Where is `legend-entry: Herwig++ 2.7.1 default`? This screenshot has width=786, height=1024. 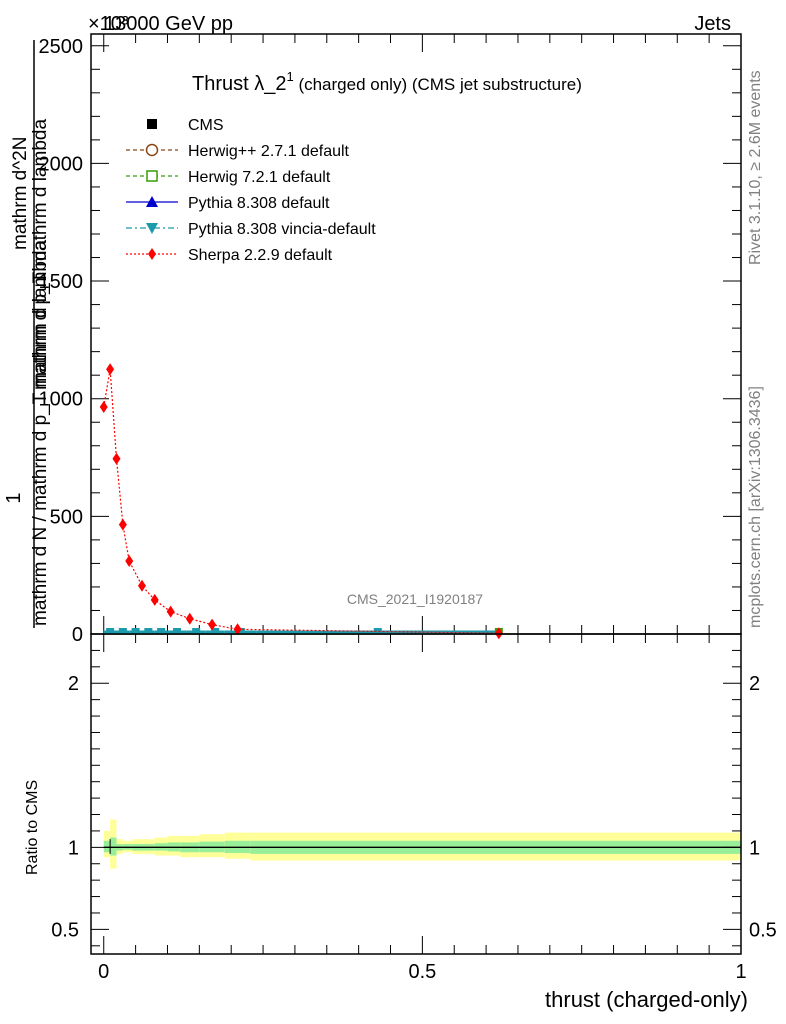 legend-entry: Herwig++ 2.7.1 default is located at coordinates (238, 151).